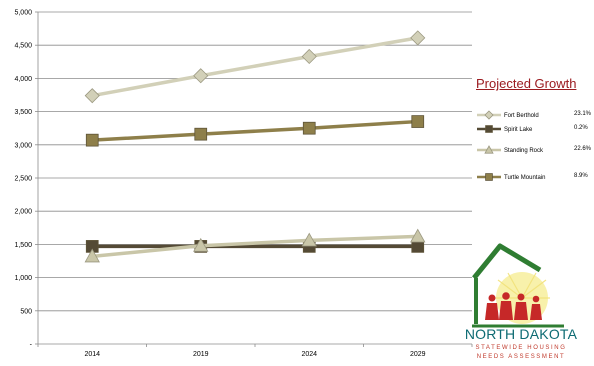 The width and height of the screenshot is (594, 366). What do you see at coordinates (92, 354) in the screenshot?
I see `x-tick-label: 2014` at bounding box center [92, 354].